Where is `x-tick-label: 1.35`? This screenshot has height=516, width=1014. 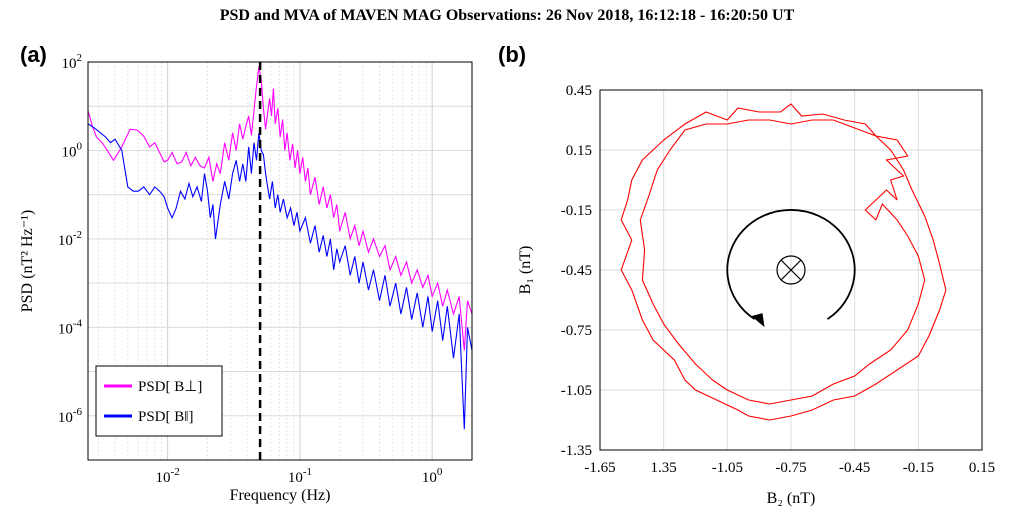 x-tick-label: 1.35 is located at coordinates (664, 468).